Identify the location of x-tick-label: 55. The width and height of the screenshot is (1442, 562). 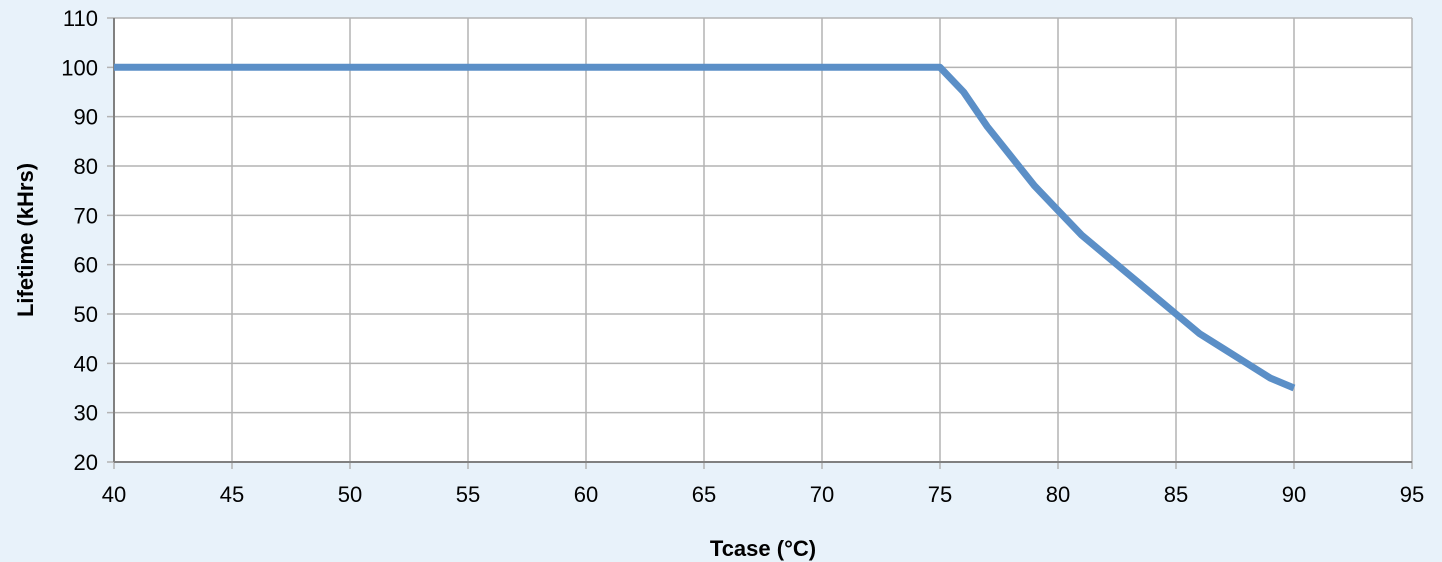
(468, 494).